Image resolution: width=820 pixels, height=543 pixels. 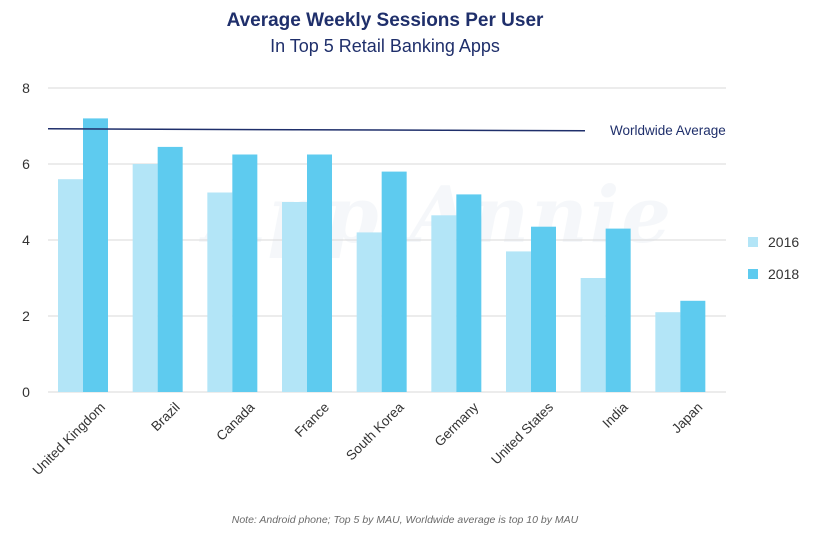 I want to click on x-tick-label-canada: Canada, so click(x=235, y=421).